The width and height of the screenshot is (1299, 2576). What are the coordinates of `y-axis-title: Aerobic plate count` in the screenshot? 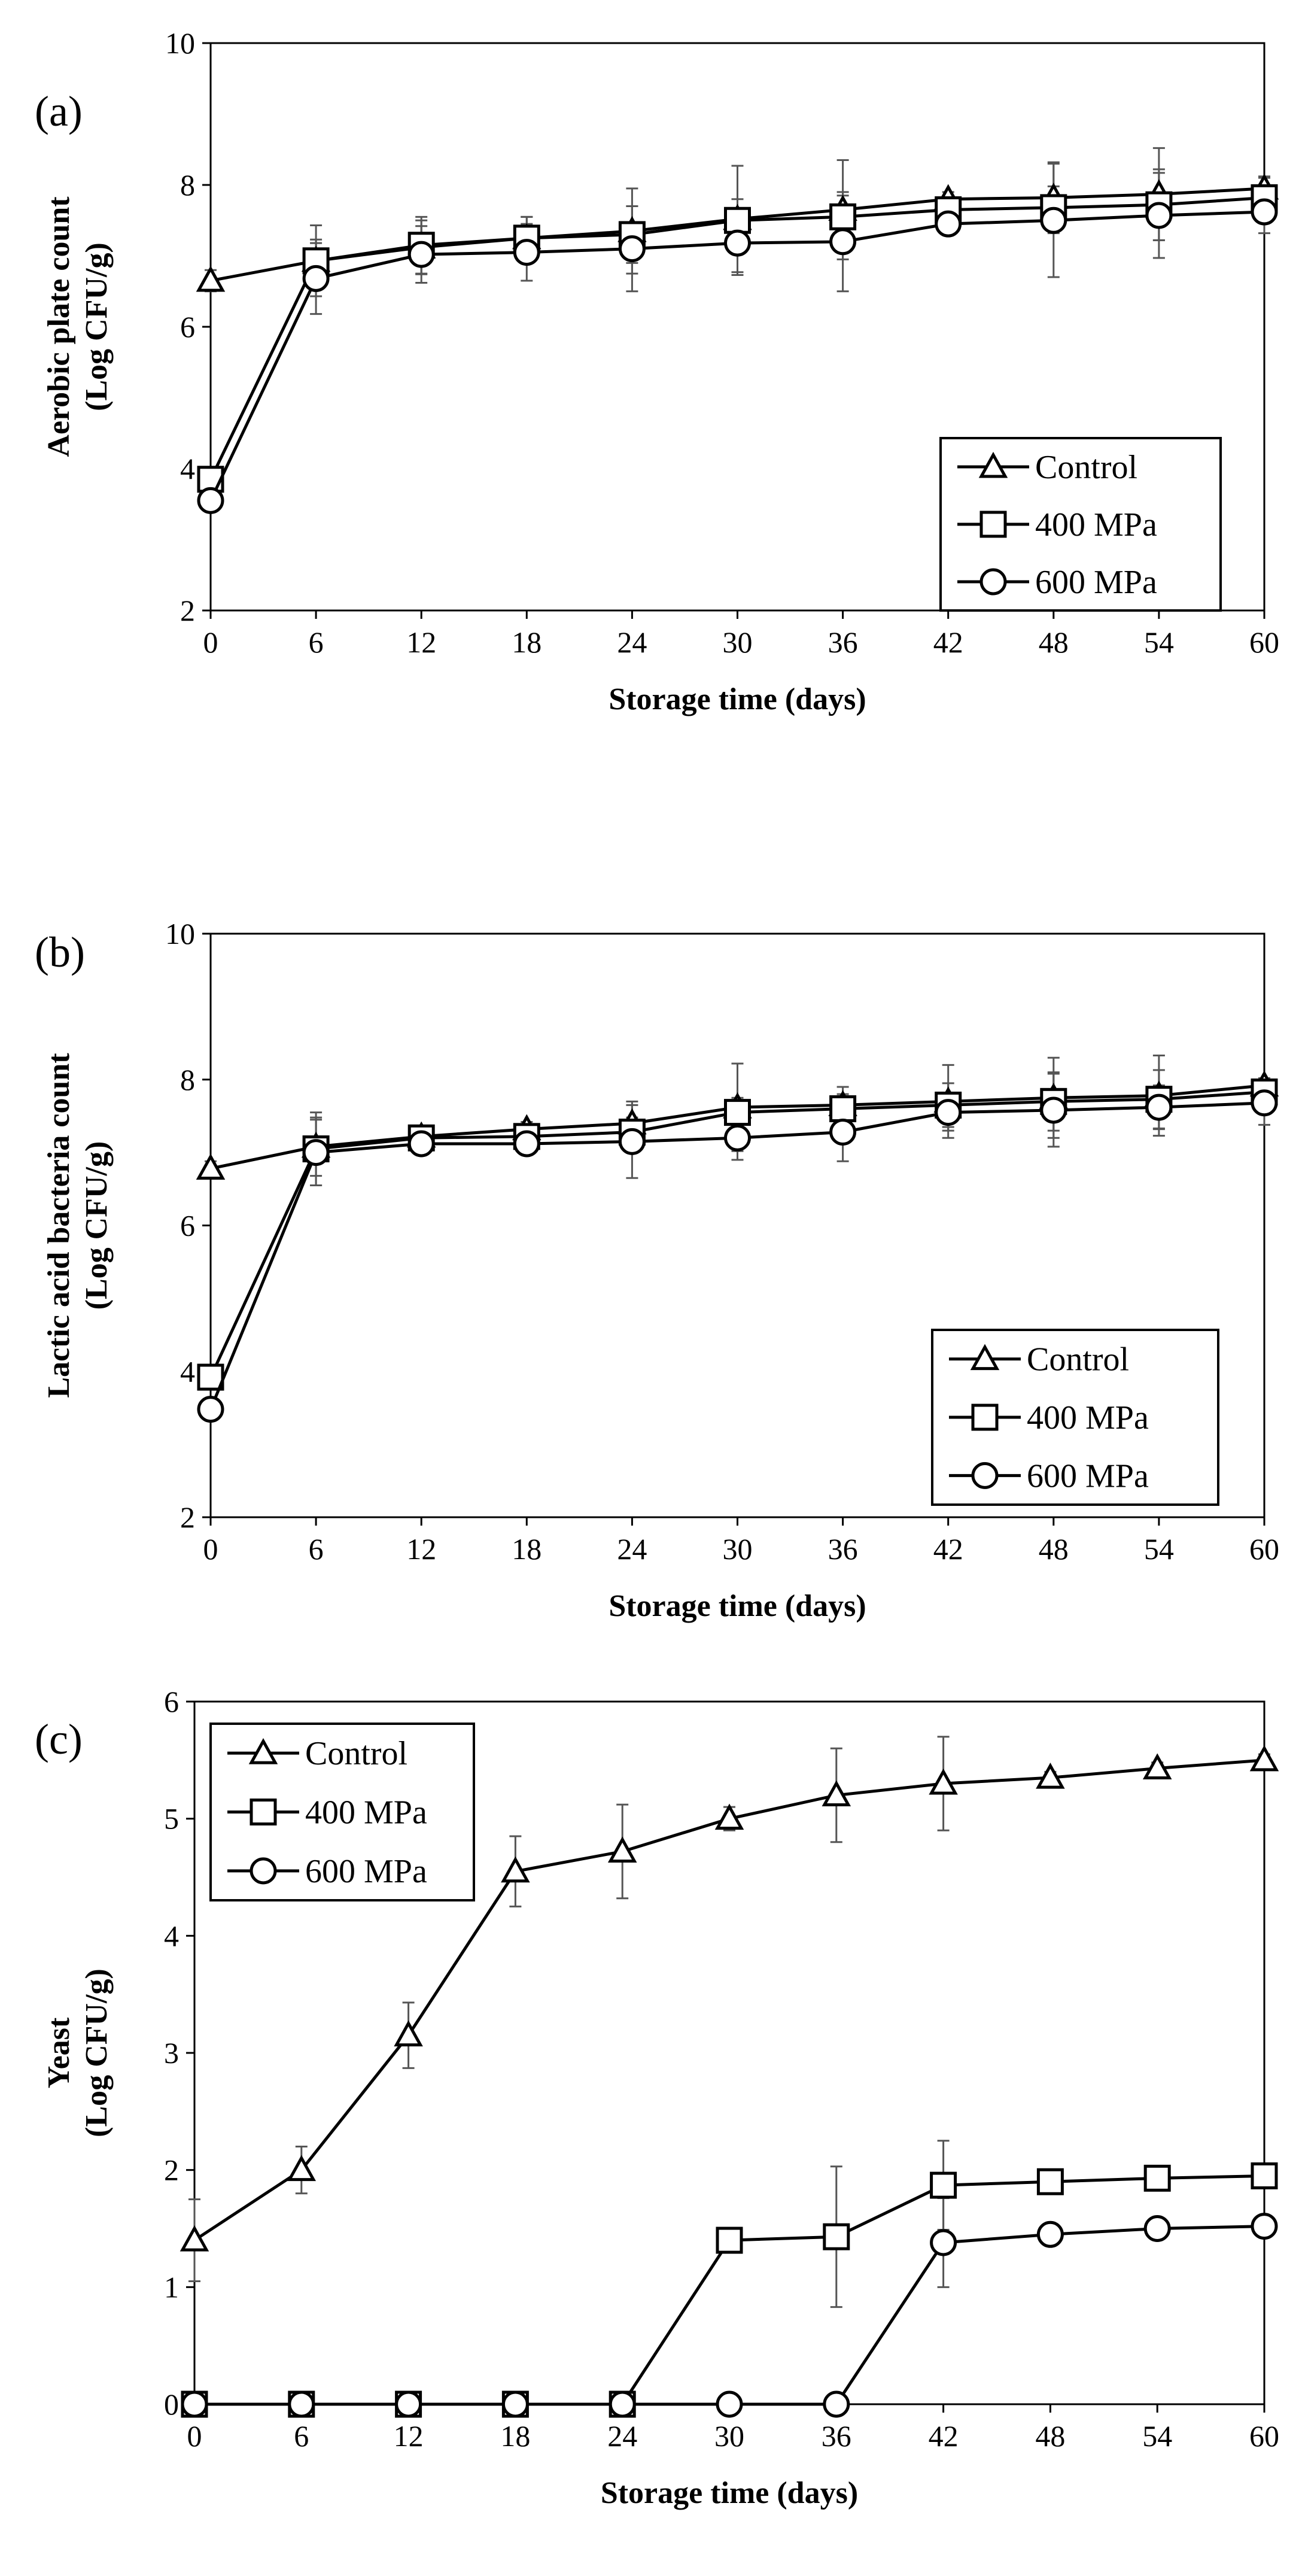 It's located at (59, 326).